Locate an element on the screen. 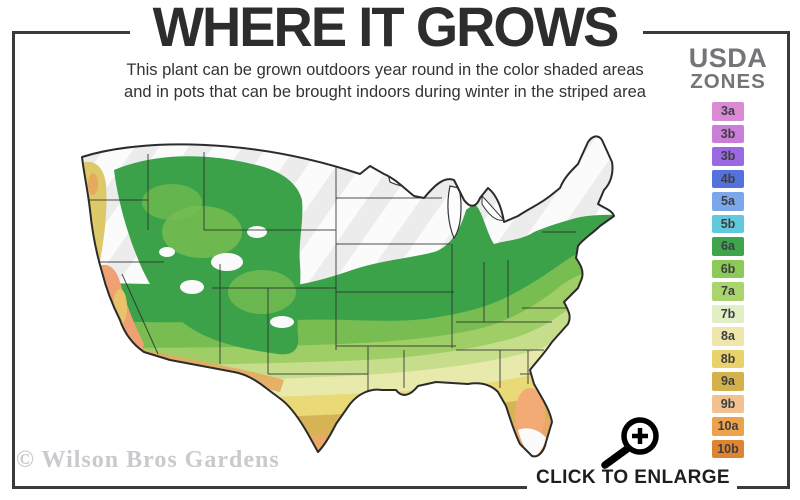 The height and width of the screenshot is (500, 800). zone-chip-7a: 7a is located at coordinates (728, 291).